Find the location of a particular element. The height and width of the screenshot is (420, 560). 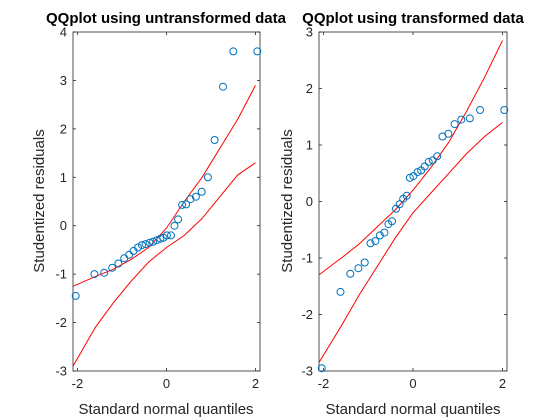

chart-title: QQplot using transformed data is located at coordinates (413, 18).